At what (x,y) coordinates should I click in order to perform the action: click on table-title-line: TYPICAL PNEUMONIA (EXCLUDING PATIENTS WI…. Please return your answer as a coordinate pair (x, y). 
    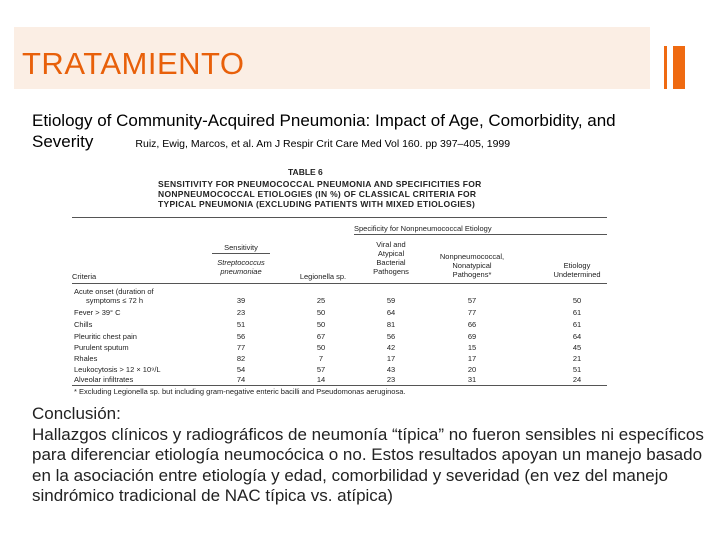
    Looking at the image, I should click on (317, 204).